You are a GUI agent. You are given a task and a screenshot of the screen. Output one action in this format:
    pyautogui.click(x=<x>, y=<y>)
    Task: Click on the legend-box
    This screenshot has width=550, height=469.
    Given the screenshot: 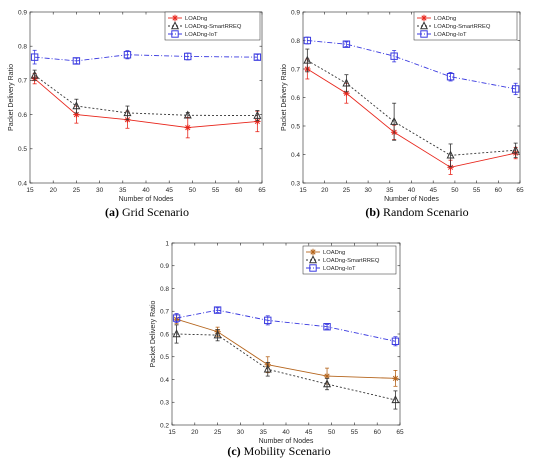 What is the action you would take?
    pyautogui.click(x=465, y=26)
    